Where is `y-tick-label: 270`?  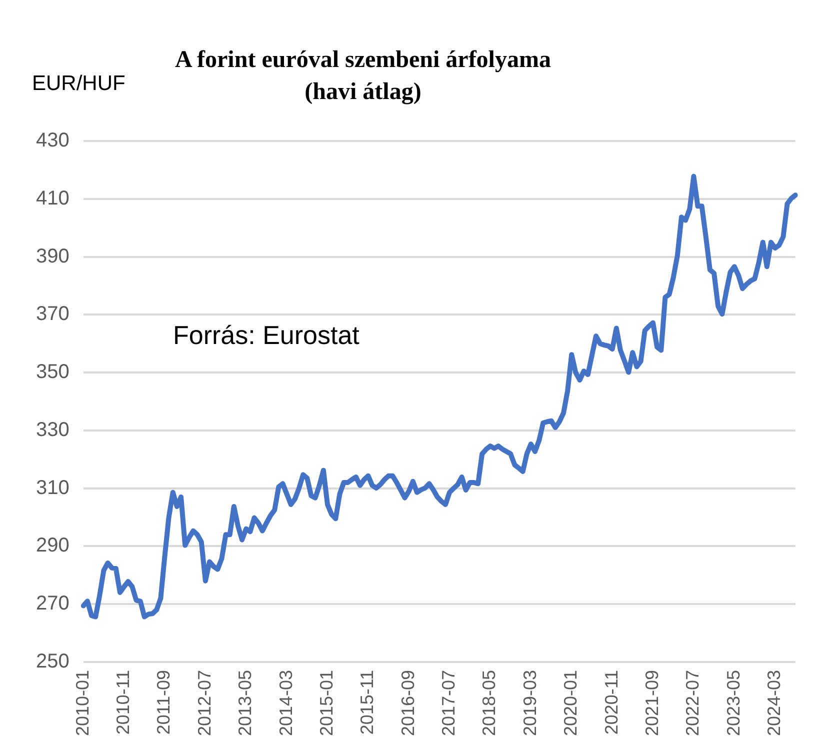 y-tick-label: 270 is located at coordinates (53, 603).